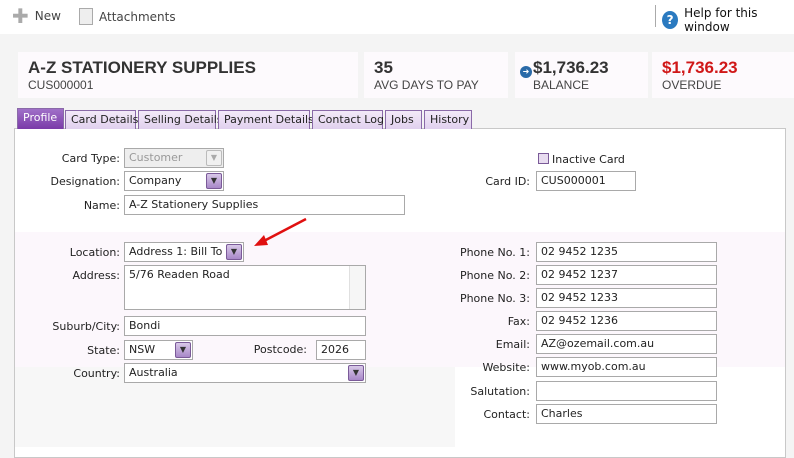 The height and width of the screenshot is (458, 794). What do you see at coordinates (655, 16) in the screenshot?
I see `divider` at bounding box center [655, 16].